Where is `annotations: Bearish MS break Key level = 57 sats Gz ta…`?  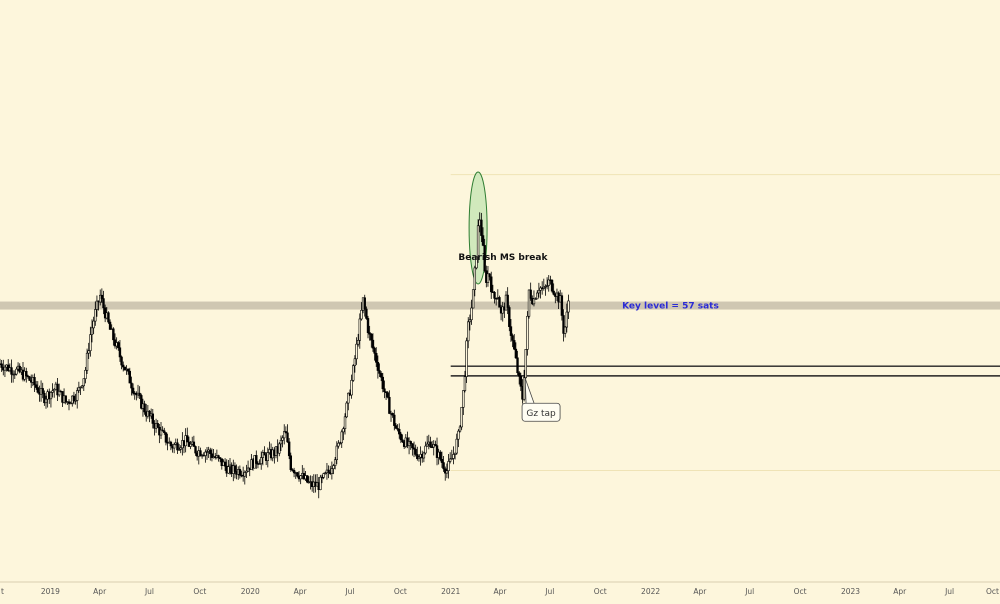 annotations: Bearish MS break Key level = 57 sats Gz ta… is located at coordinates (588, 337).